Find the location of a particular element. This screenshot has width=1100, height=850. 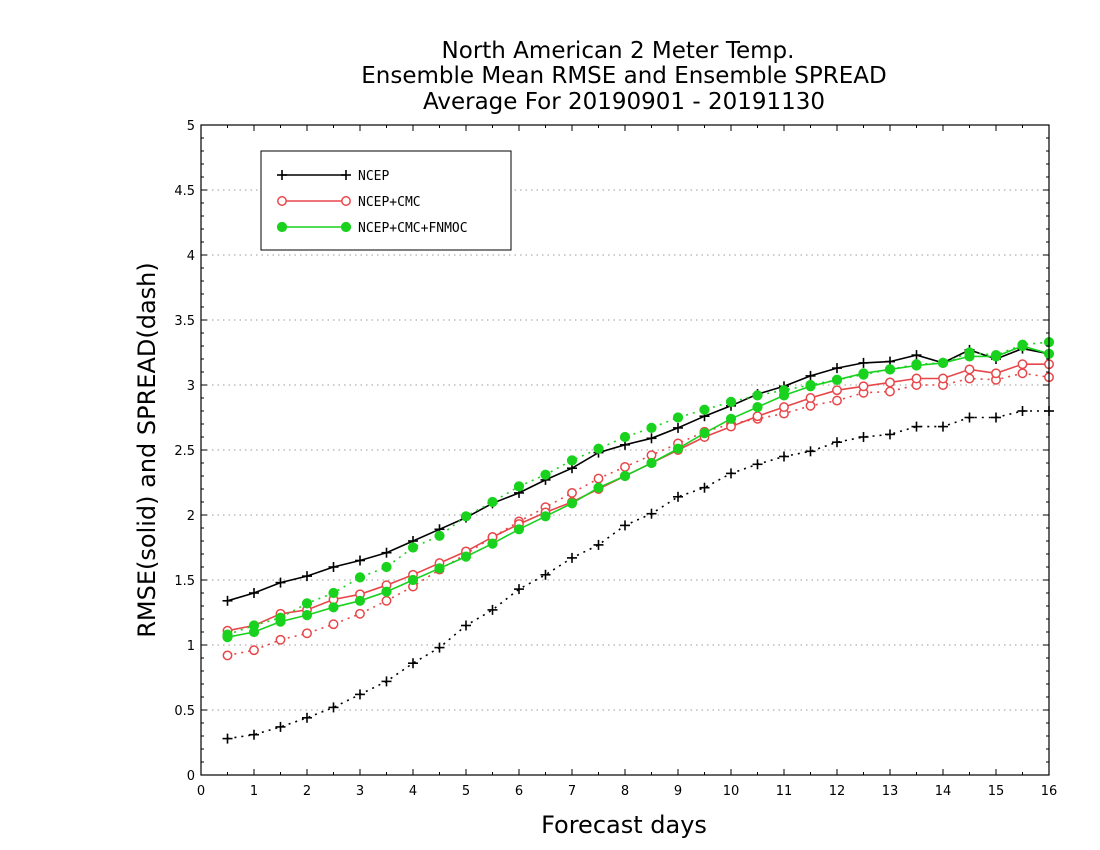

y-tick-label: 3.5 is located at coordinates (184, 321).